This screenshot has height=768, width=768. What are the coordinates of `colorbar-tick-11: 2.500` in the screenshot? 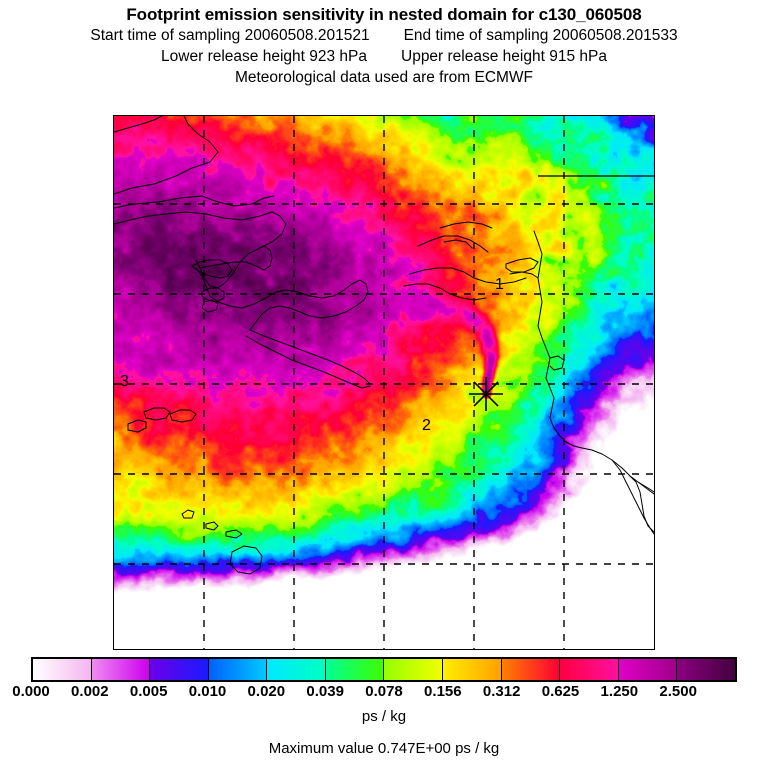 It's located at (678, 691).